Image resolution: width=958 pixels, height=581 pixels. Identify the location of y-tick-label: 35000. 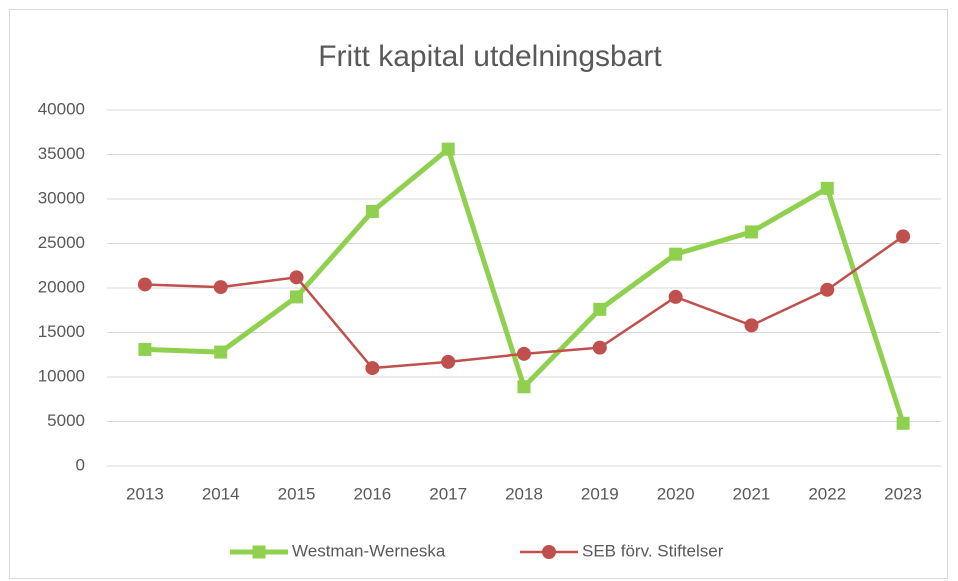
(61, 153).